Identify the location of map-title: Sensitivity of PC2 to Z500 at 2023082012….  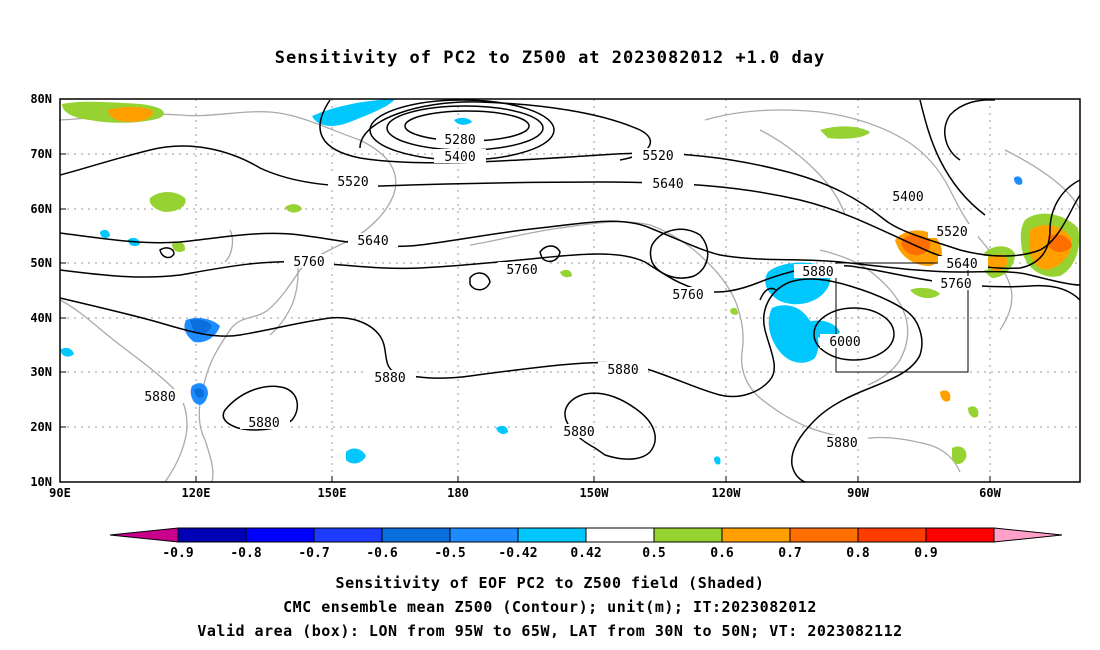
(550, 58).